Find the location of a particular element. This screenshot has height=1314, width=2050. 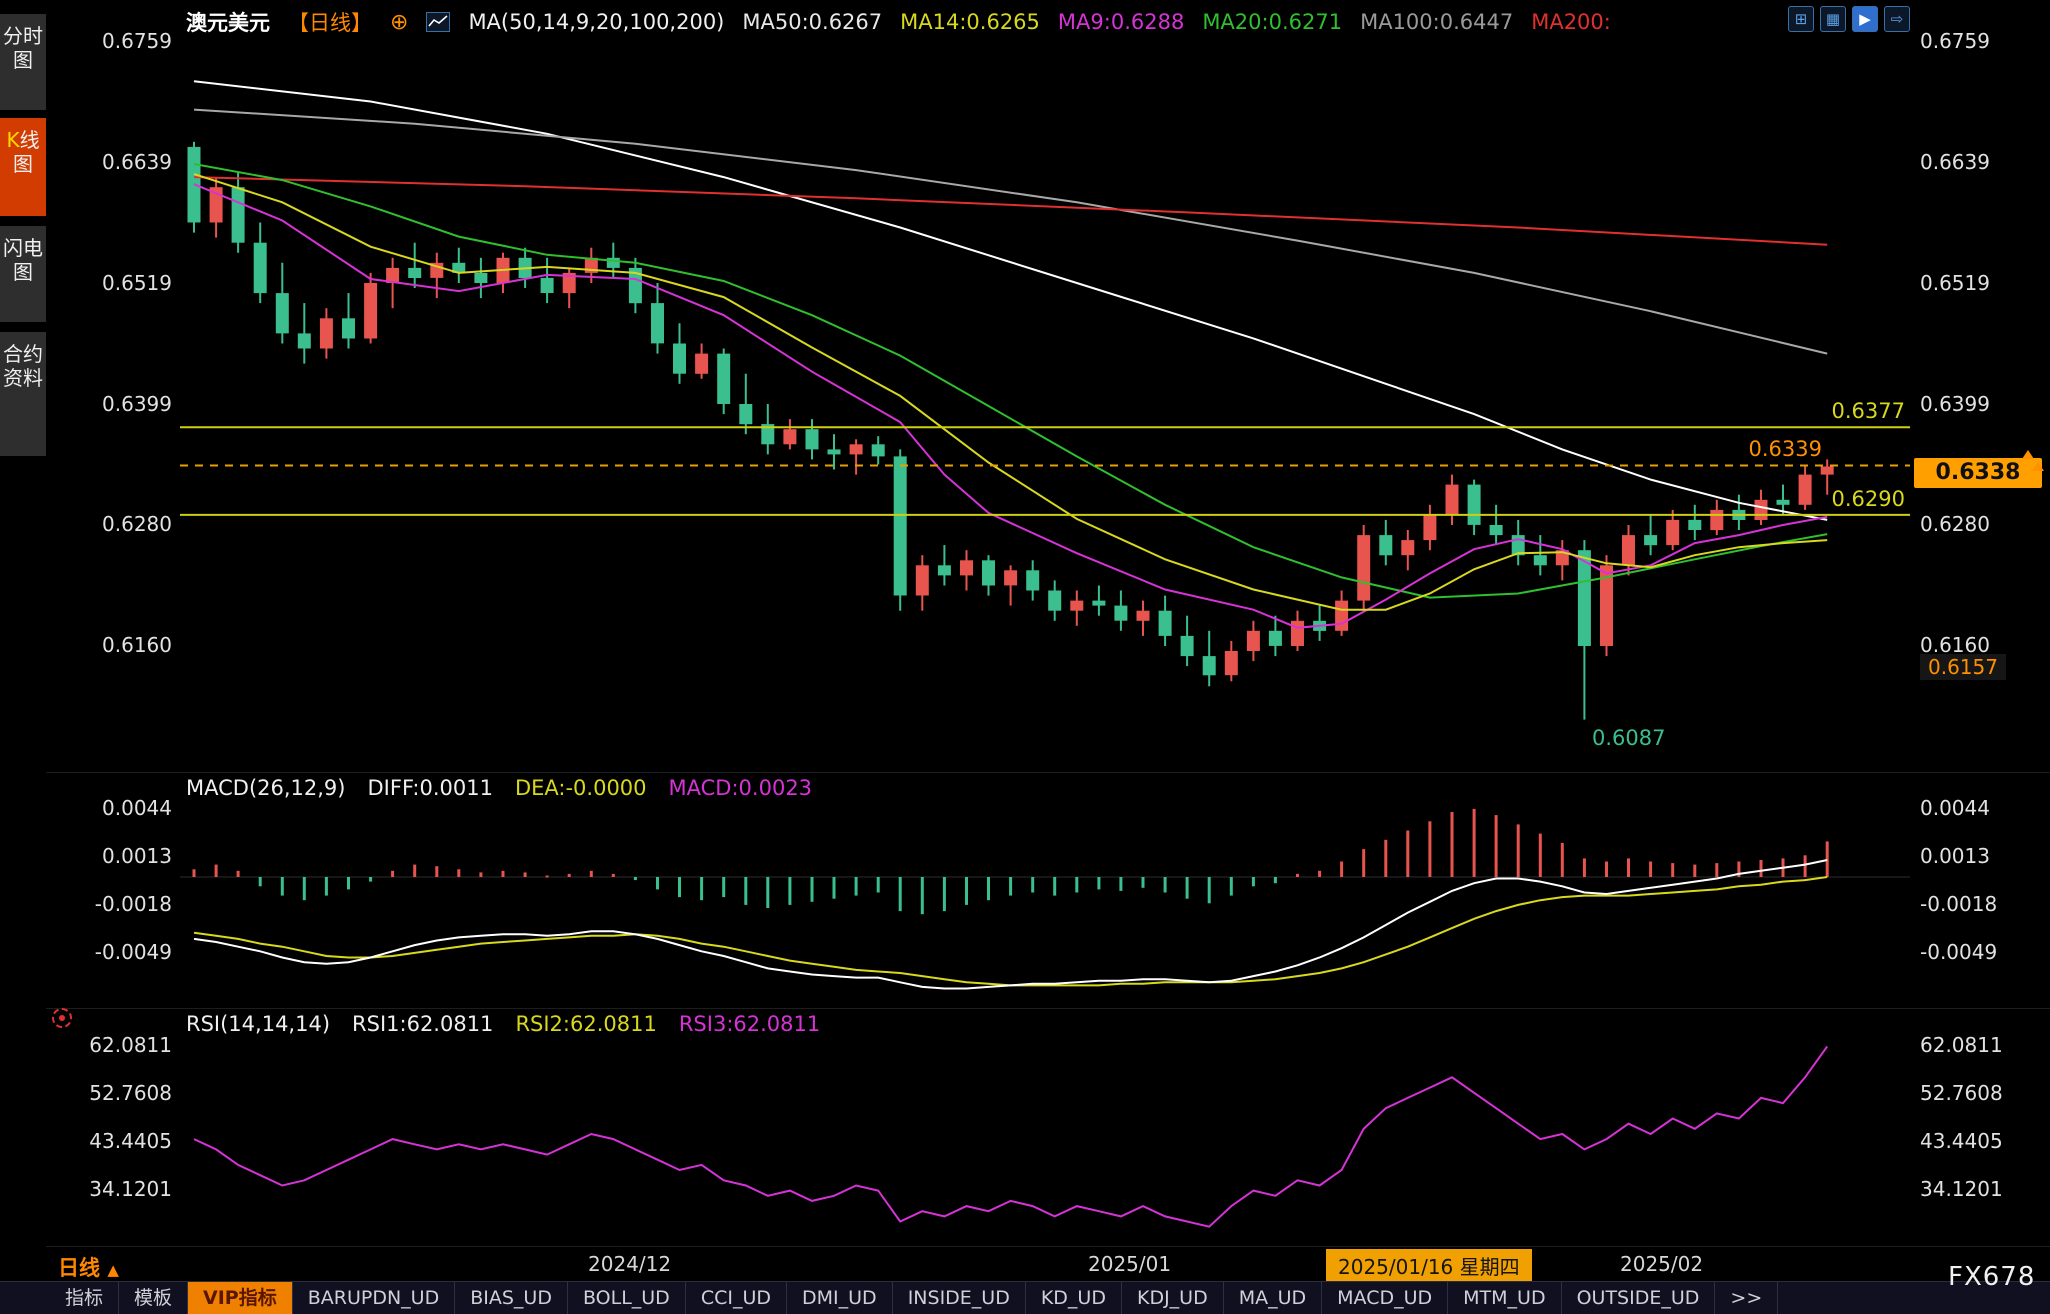

sidebar-item-contract-info: 合约资料 is located at coordinates (23, 394).